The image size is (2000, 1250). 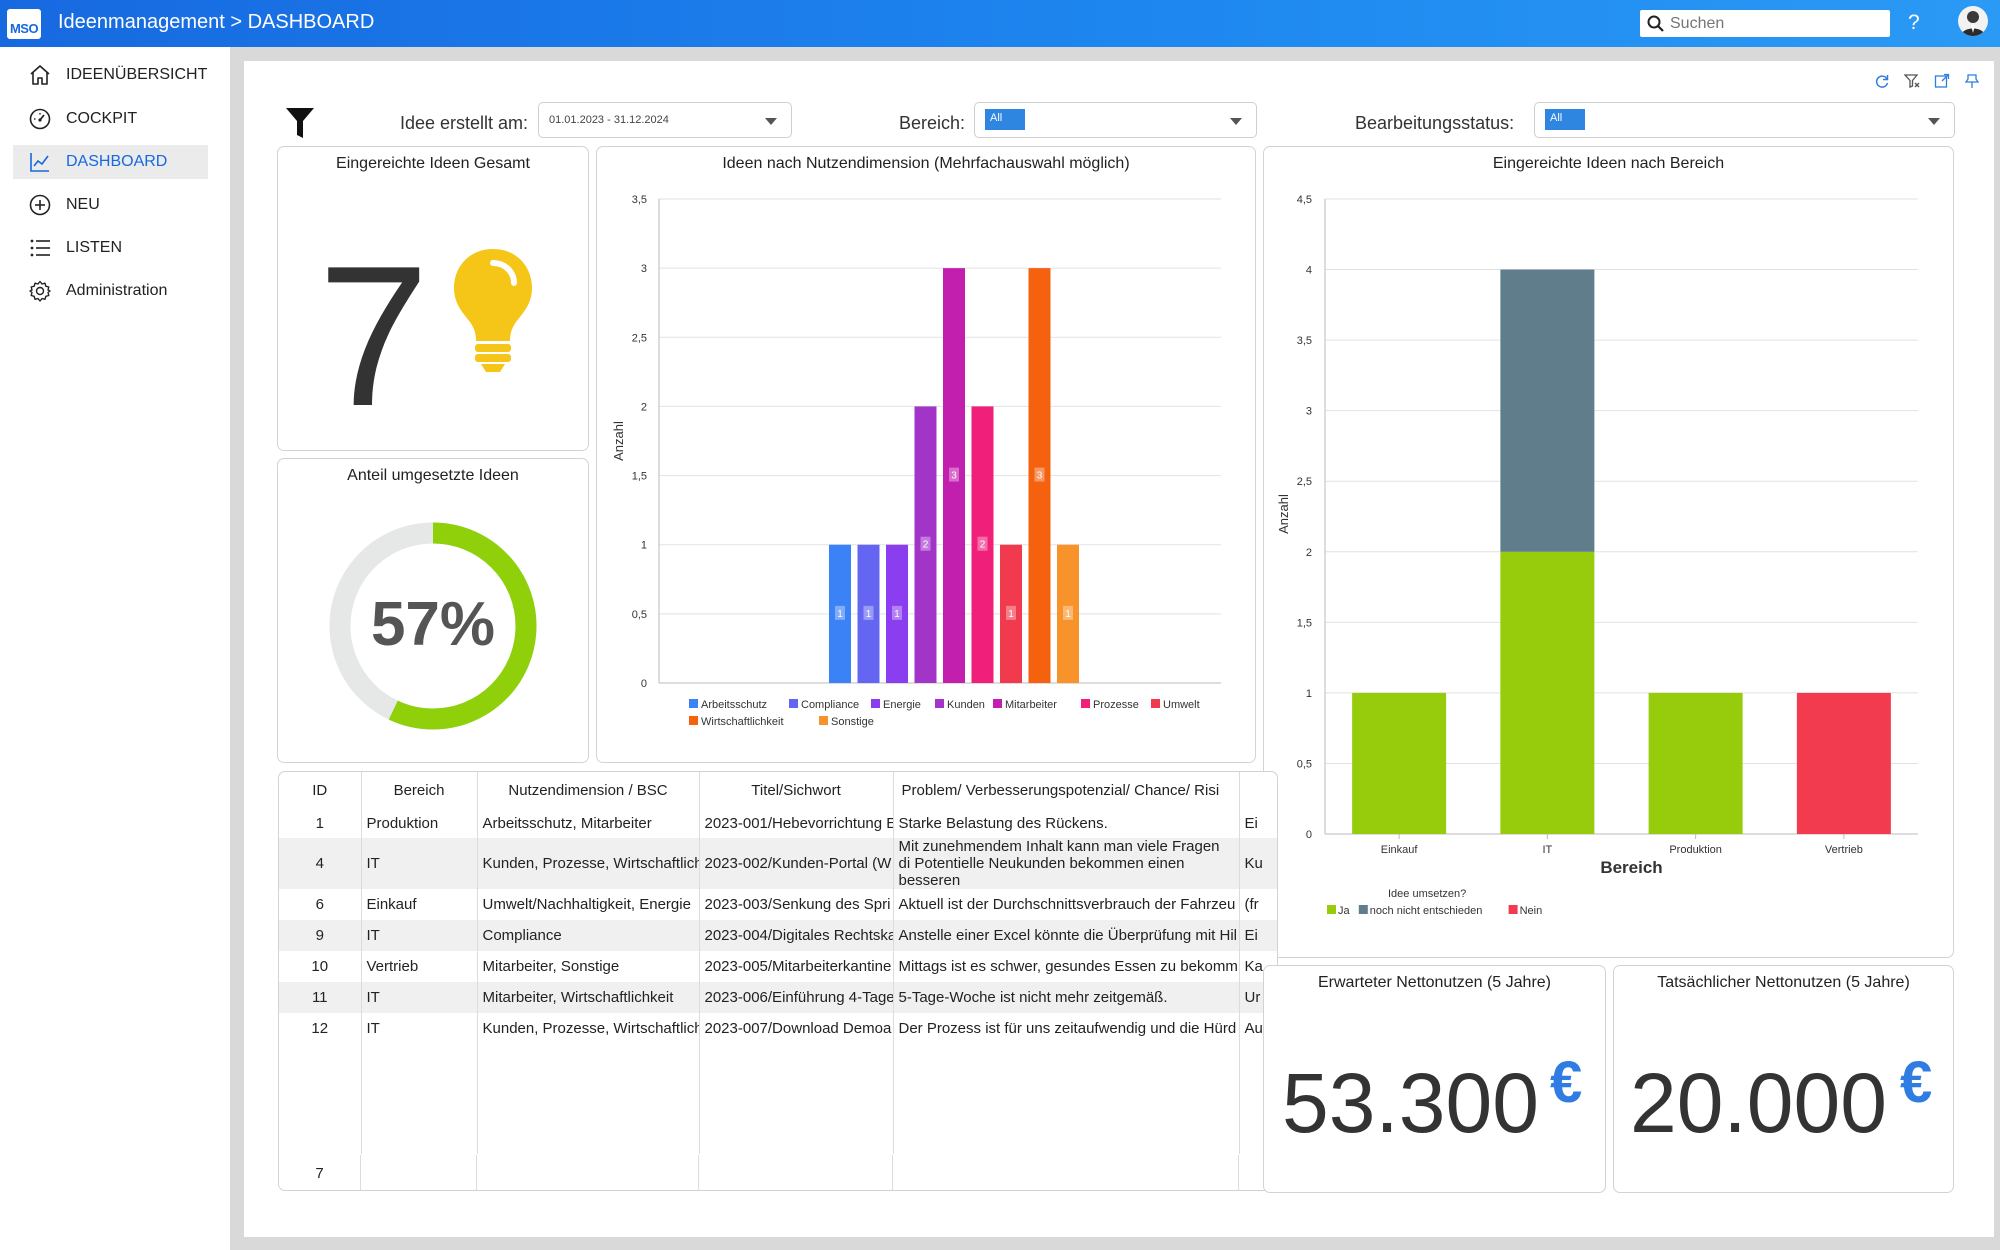 I want to click on actual-benefit-value: 20.000, so click(x=1758, y=1103).